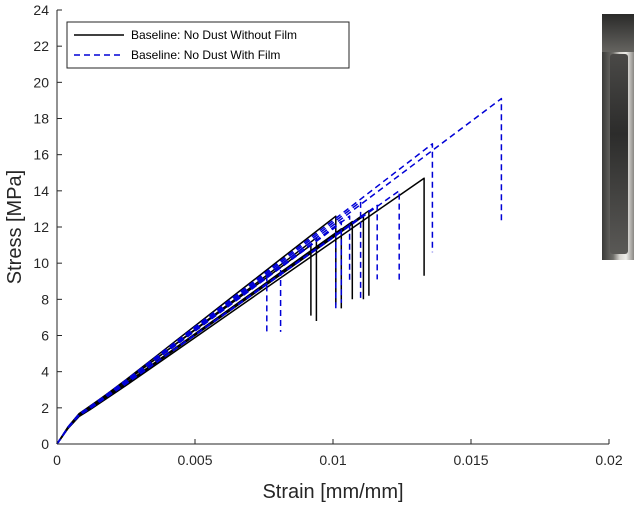 This screenshot has width=634, height=506. Describe the element at coordinates (332, 492) in the screenshot. I see `x-axis-label: Strain [mm/mm]` at that location.